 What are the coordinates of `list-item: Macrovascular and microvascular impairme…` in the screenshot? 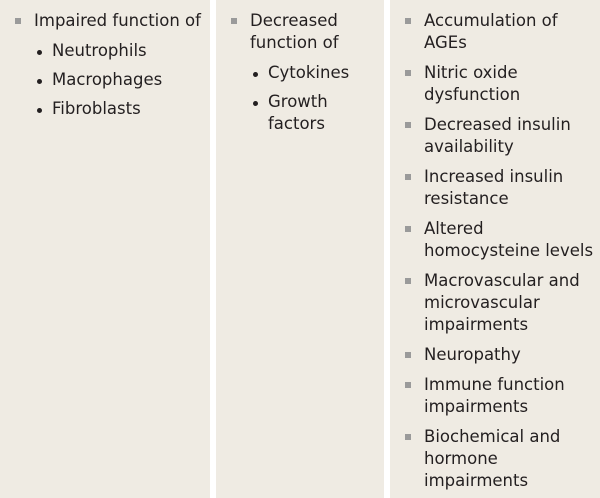 It's located at (501, 303).